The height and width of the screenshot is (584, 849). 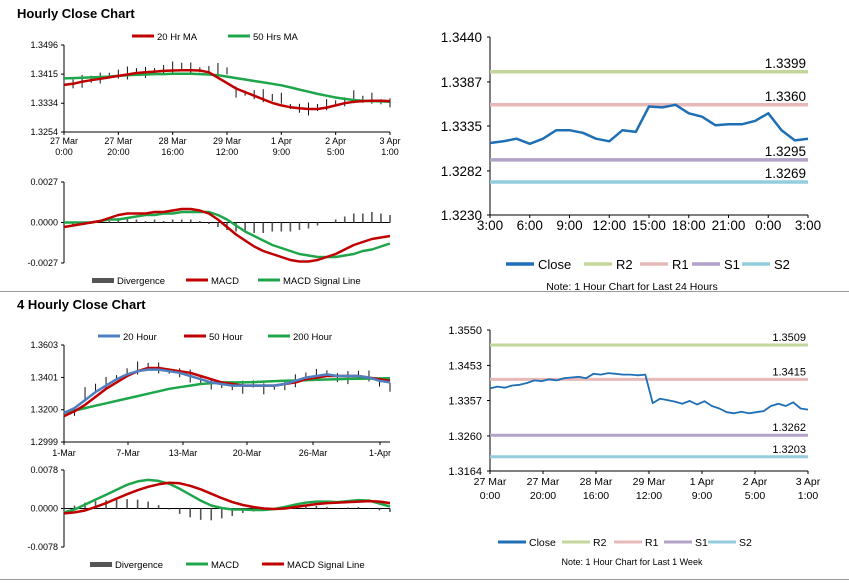 I want to click on four-hourly-close-y-tick-label: 1.3357, so click(x=465, y=402).